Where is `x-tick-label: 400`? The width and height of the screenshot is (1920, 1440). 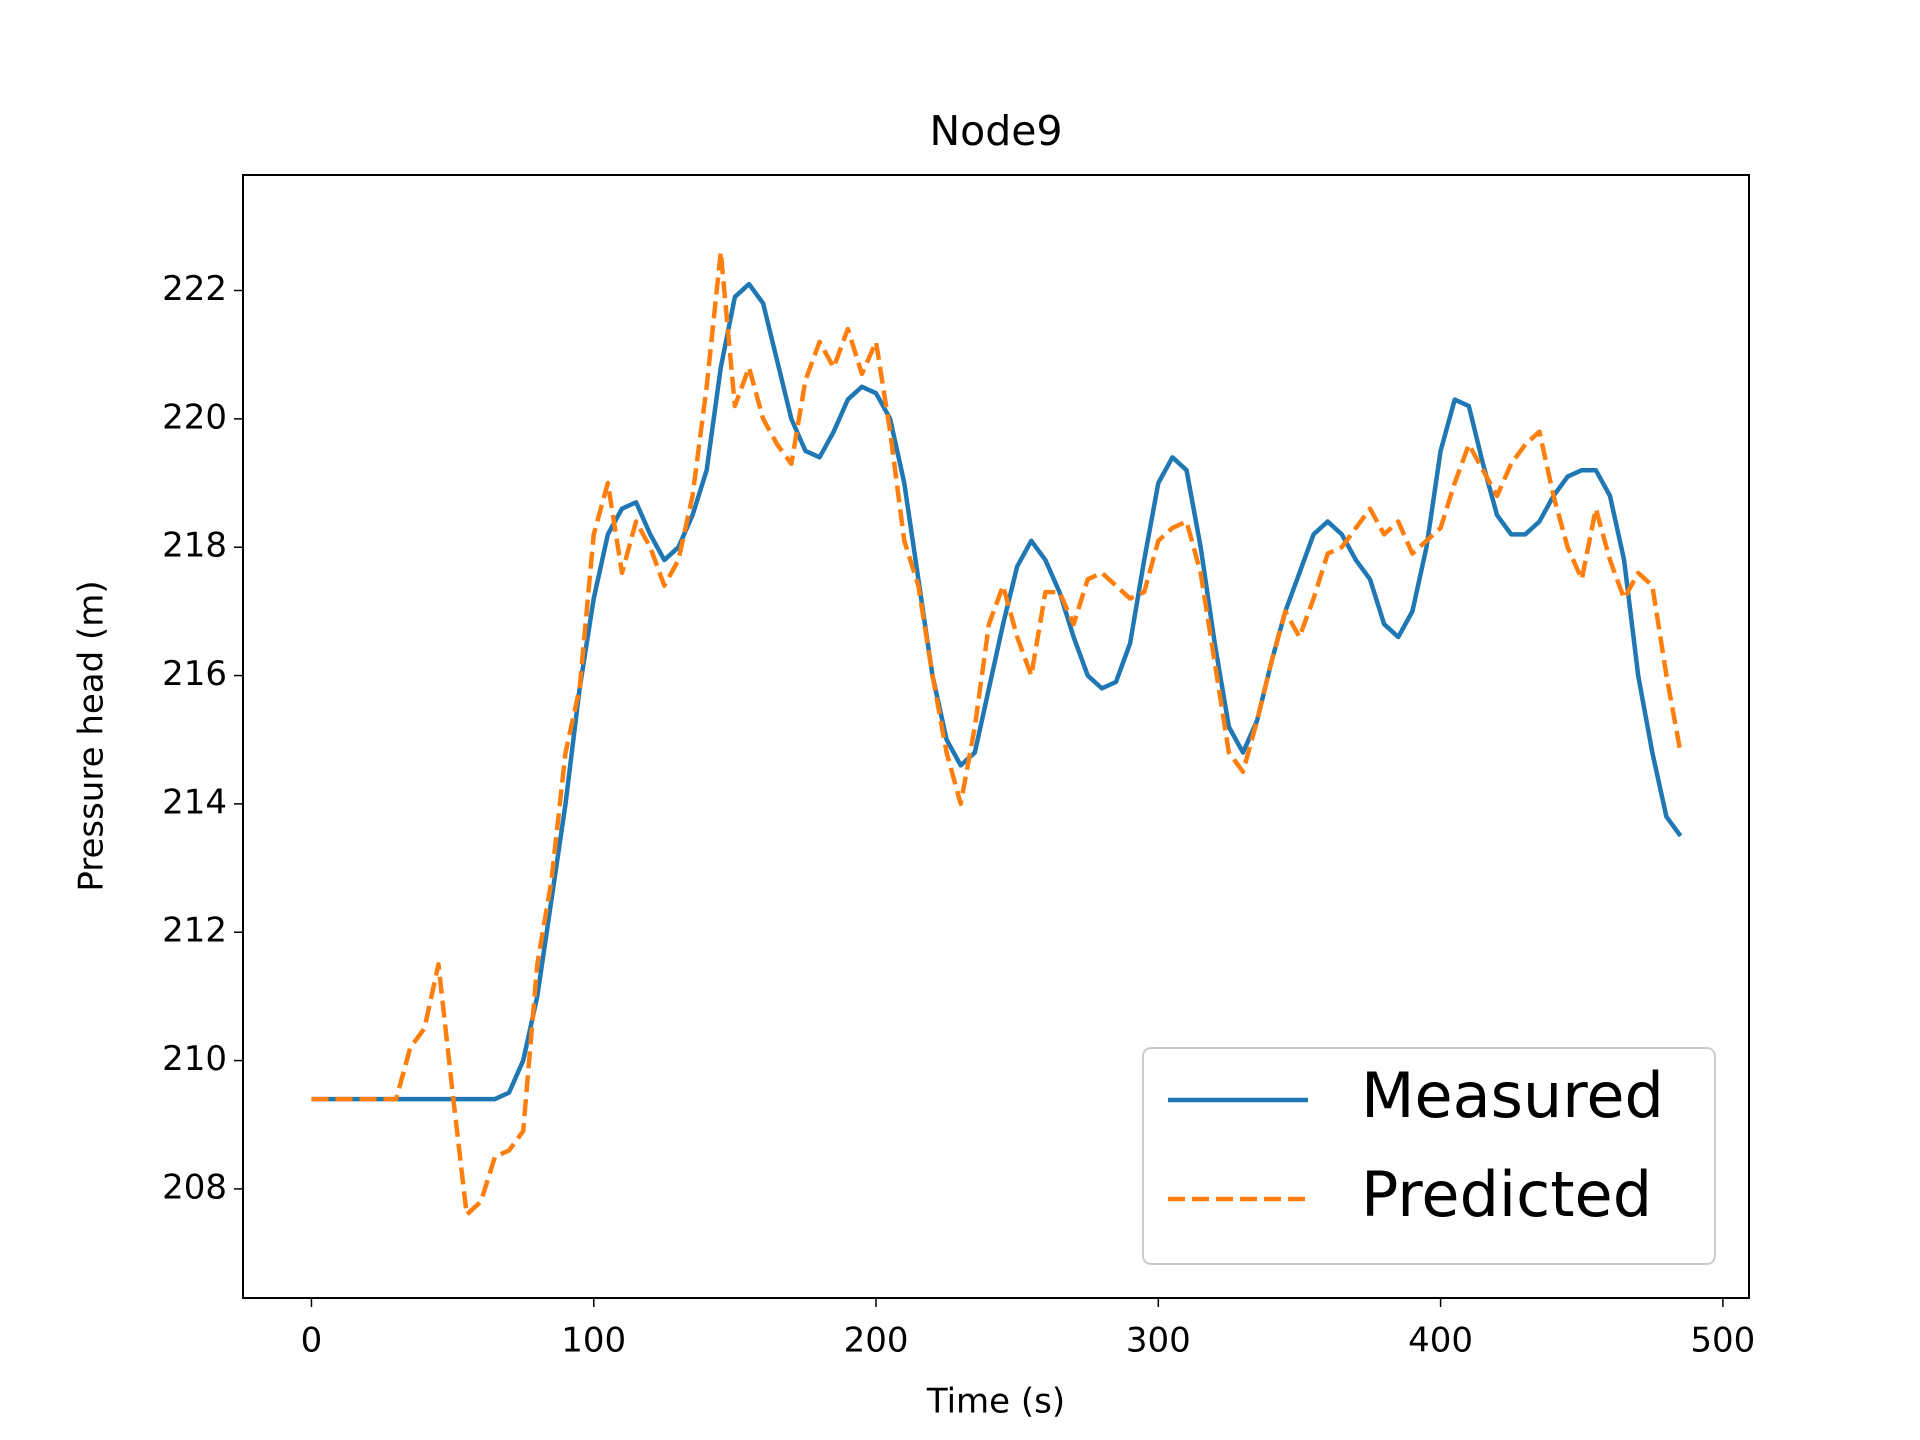 x-tick-label: 400 is located at coordinates (1440, 1341).